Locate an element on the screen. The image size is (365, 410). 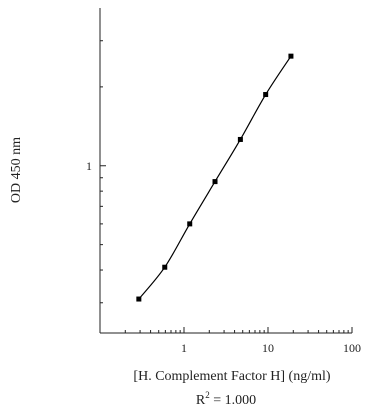
r-squared-annotation: R2 = 1.000 is located at coordinates (226, 399).